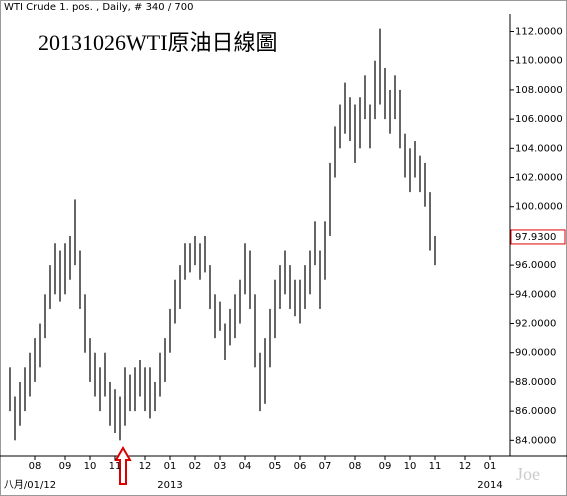 This screenshot has height=496, width=567. I want to click on x-tick-label: 02, so click(195, 466).